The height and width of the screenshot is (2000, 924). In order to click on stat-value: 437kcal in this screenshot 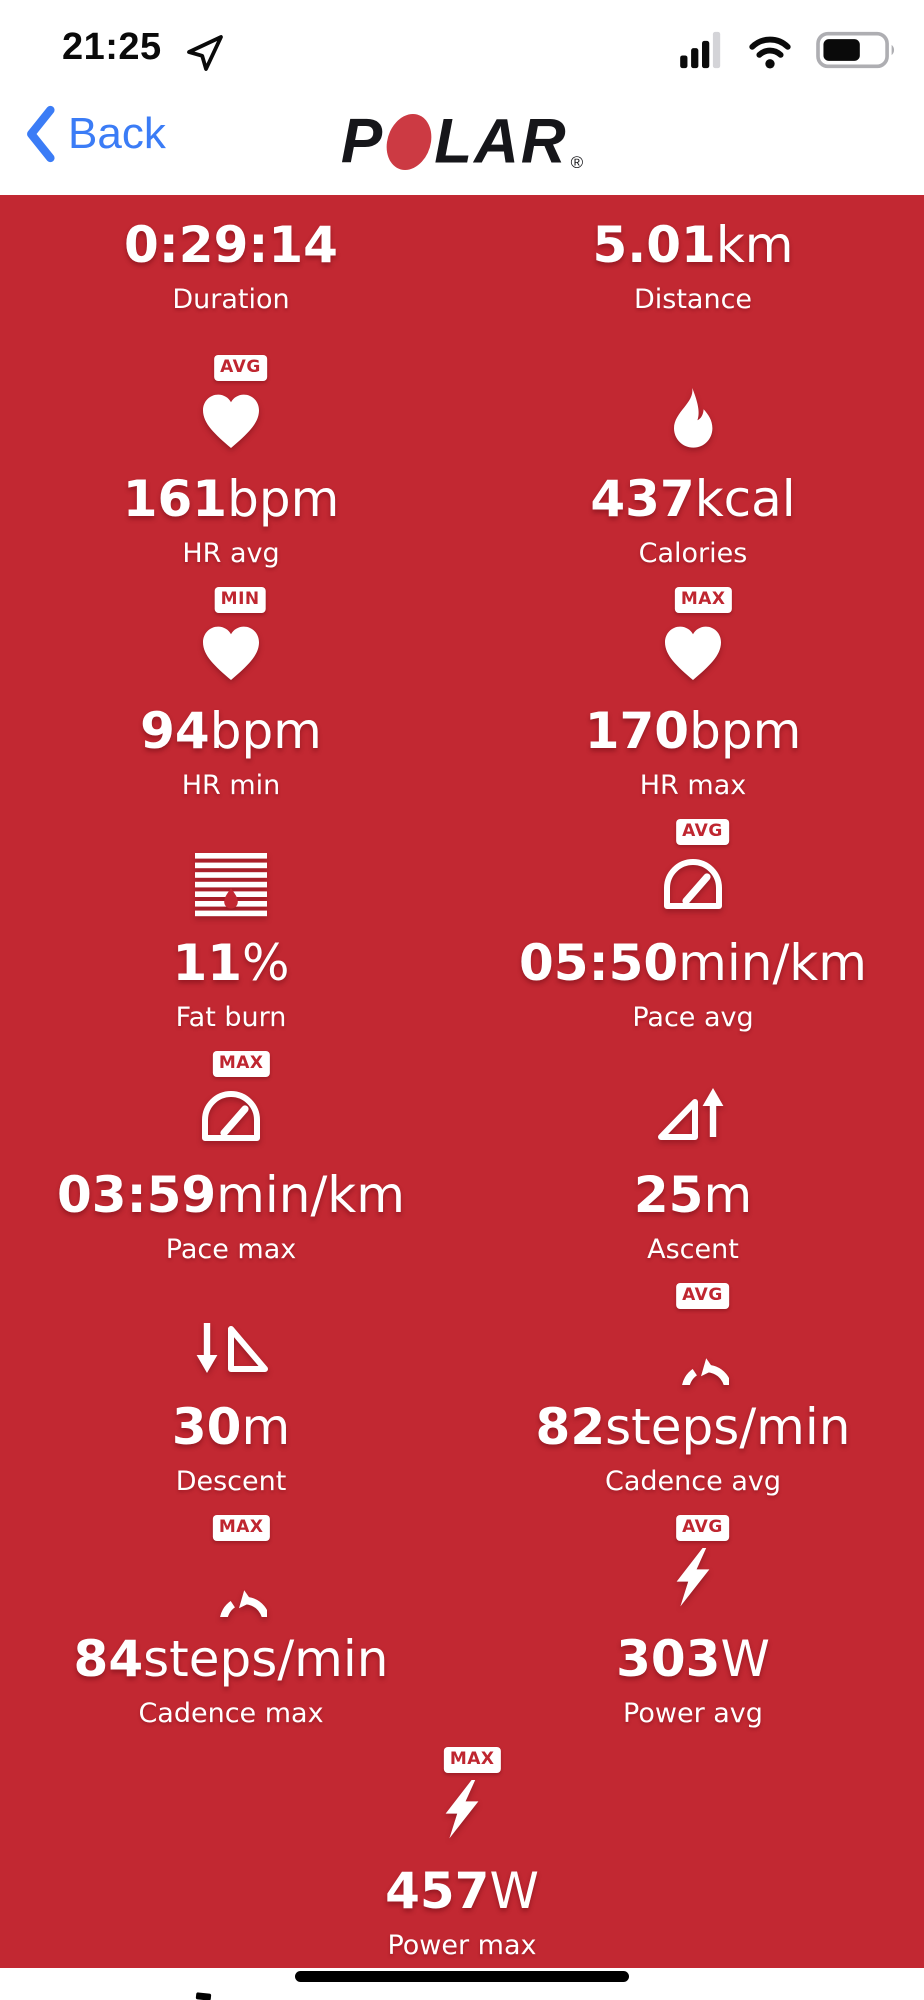, I will do `click(693, 499)`.